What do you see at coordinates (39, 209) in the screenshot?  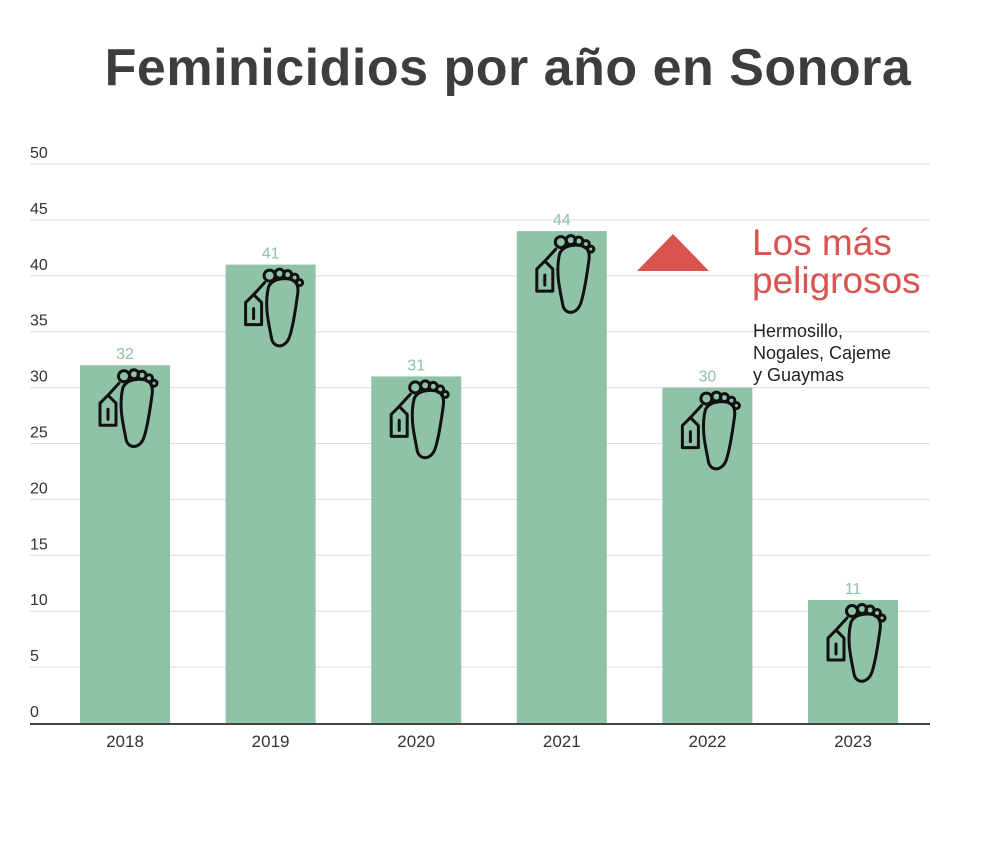 I see `y-tick-label: 45` at bounding box center [39, 209].